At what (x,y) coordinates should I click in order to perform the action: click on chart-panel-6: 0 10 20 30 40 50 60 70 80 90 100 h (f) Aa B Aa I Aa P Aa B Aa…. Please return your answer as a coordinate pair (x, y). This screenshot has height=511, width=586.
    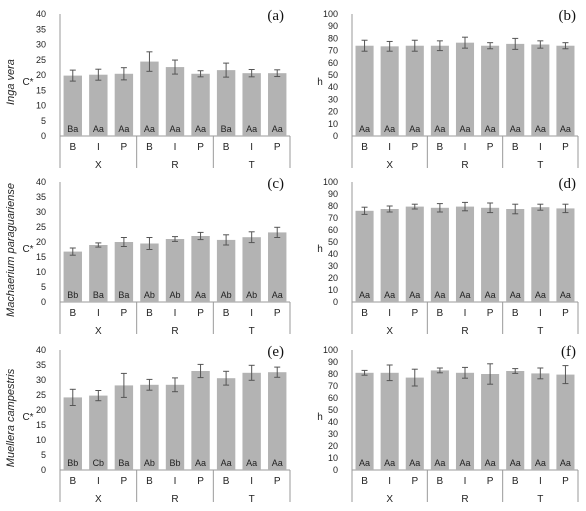
    Looking at the image, I should click on (448, 424).